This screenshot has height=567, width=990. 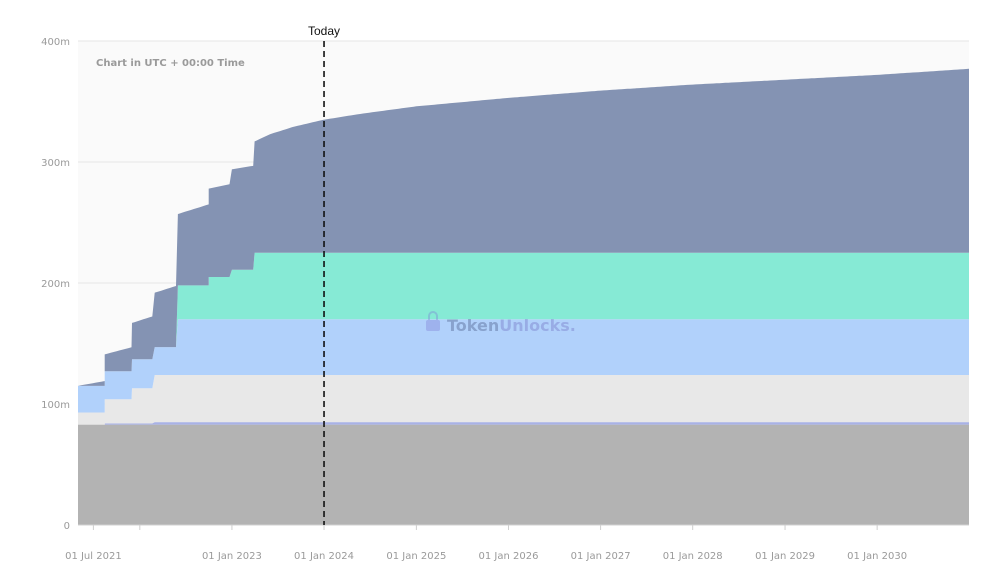 I want to click on x-tick-label: 01 Jan 2024, so click(x=324, y=556).